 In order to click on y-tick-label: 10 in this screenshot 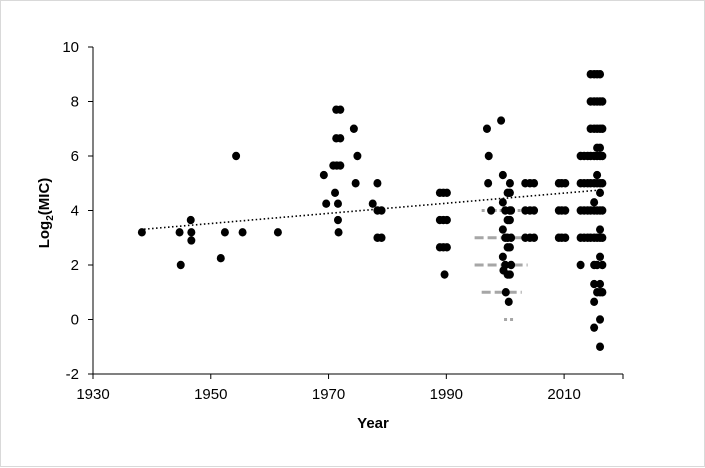, I will do `click(70, 47)`.